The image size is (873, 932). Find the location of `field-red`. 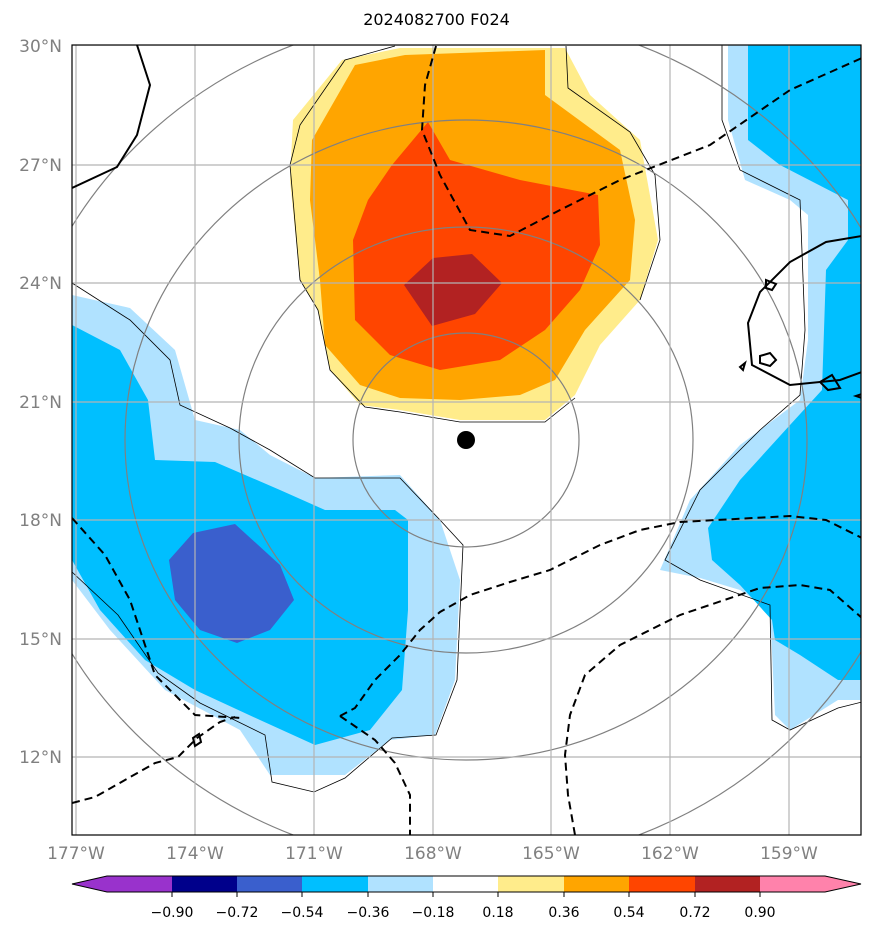

field-red is located at coordinates (476, 246).